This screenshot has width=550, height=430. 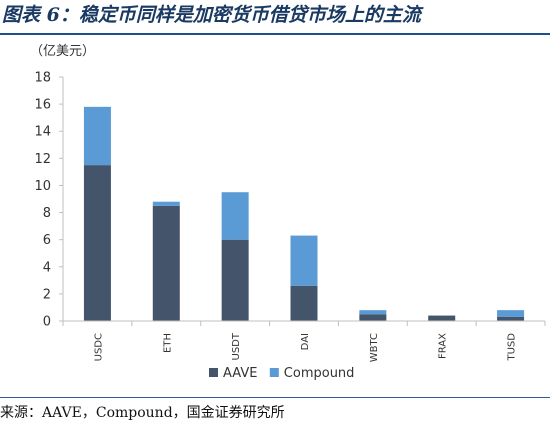 What do you see at coordinates (319, 373) in the screenshot?
I see `legend-label-compound: Compound` at bounding box center [319, 373].